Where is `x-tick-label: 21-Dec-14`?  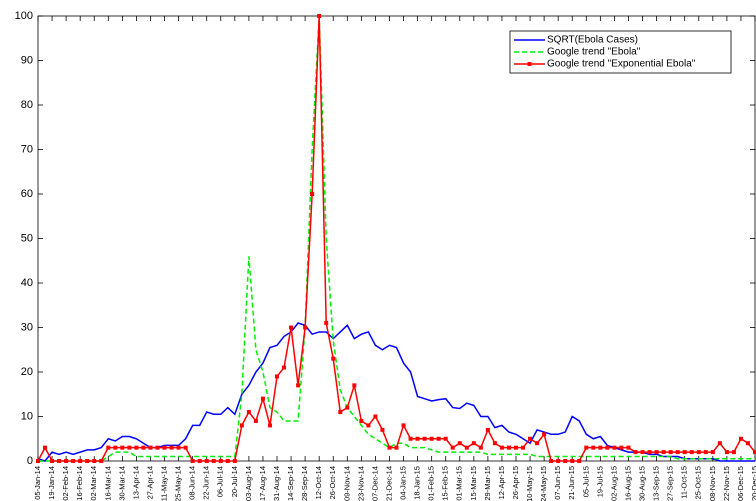 x-tick-label: 21-Dec-14 is located at coordinates (388, 483).